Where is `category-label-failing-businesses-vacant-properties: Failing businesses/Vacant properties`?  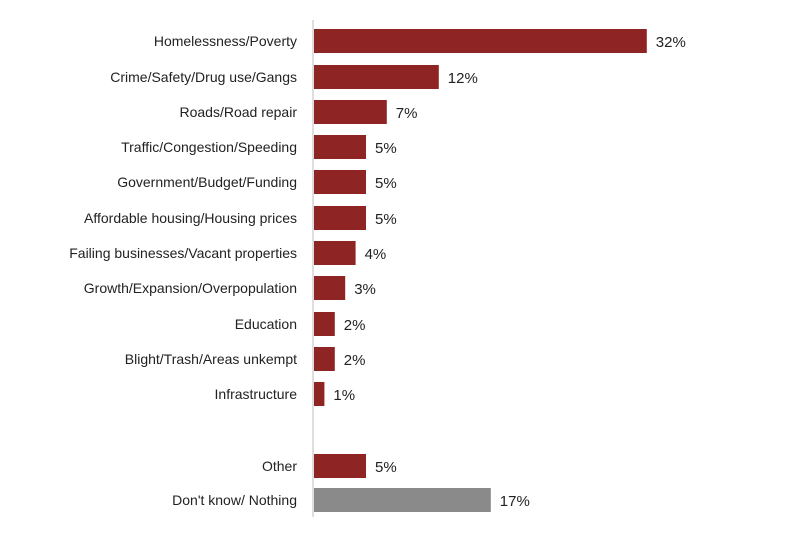
category-label-failing-businesses-vacant-properties: Failing businesses/Vacant properties is located at coordinates (183, 253).